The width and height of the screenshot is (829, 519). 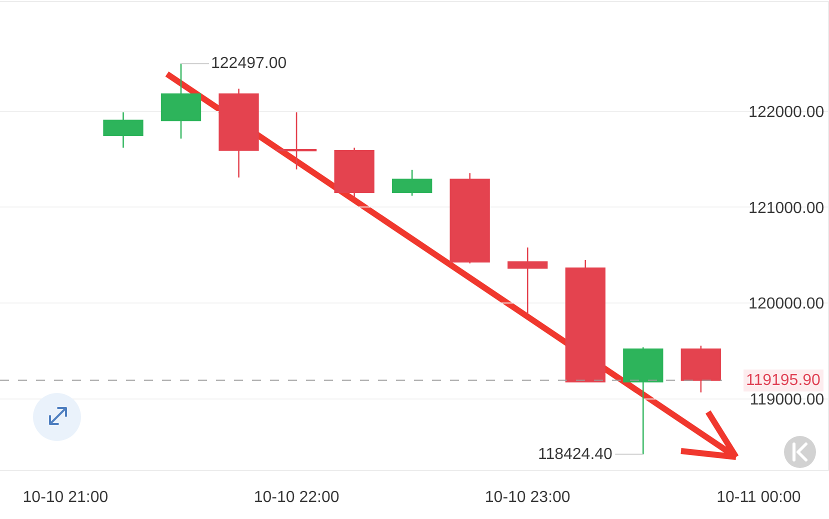 What do you see at coordinates (786, 112) in the screenshot?
I see `y-tick-label: 122000.00` at bounding box center [786, 112].